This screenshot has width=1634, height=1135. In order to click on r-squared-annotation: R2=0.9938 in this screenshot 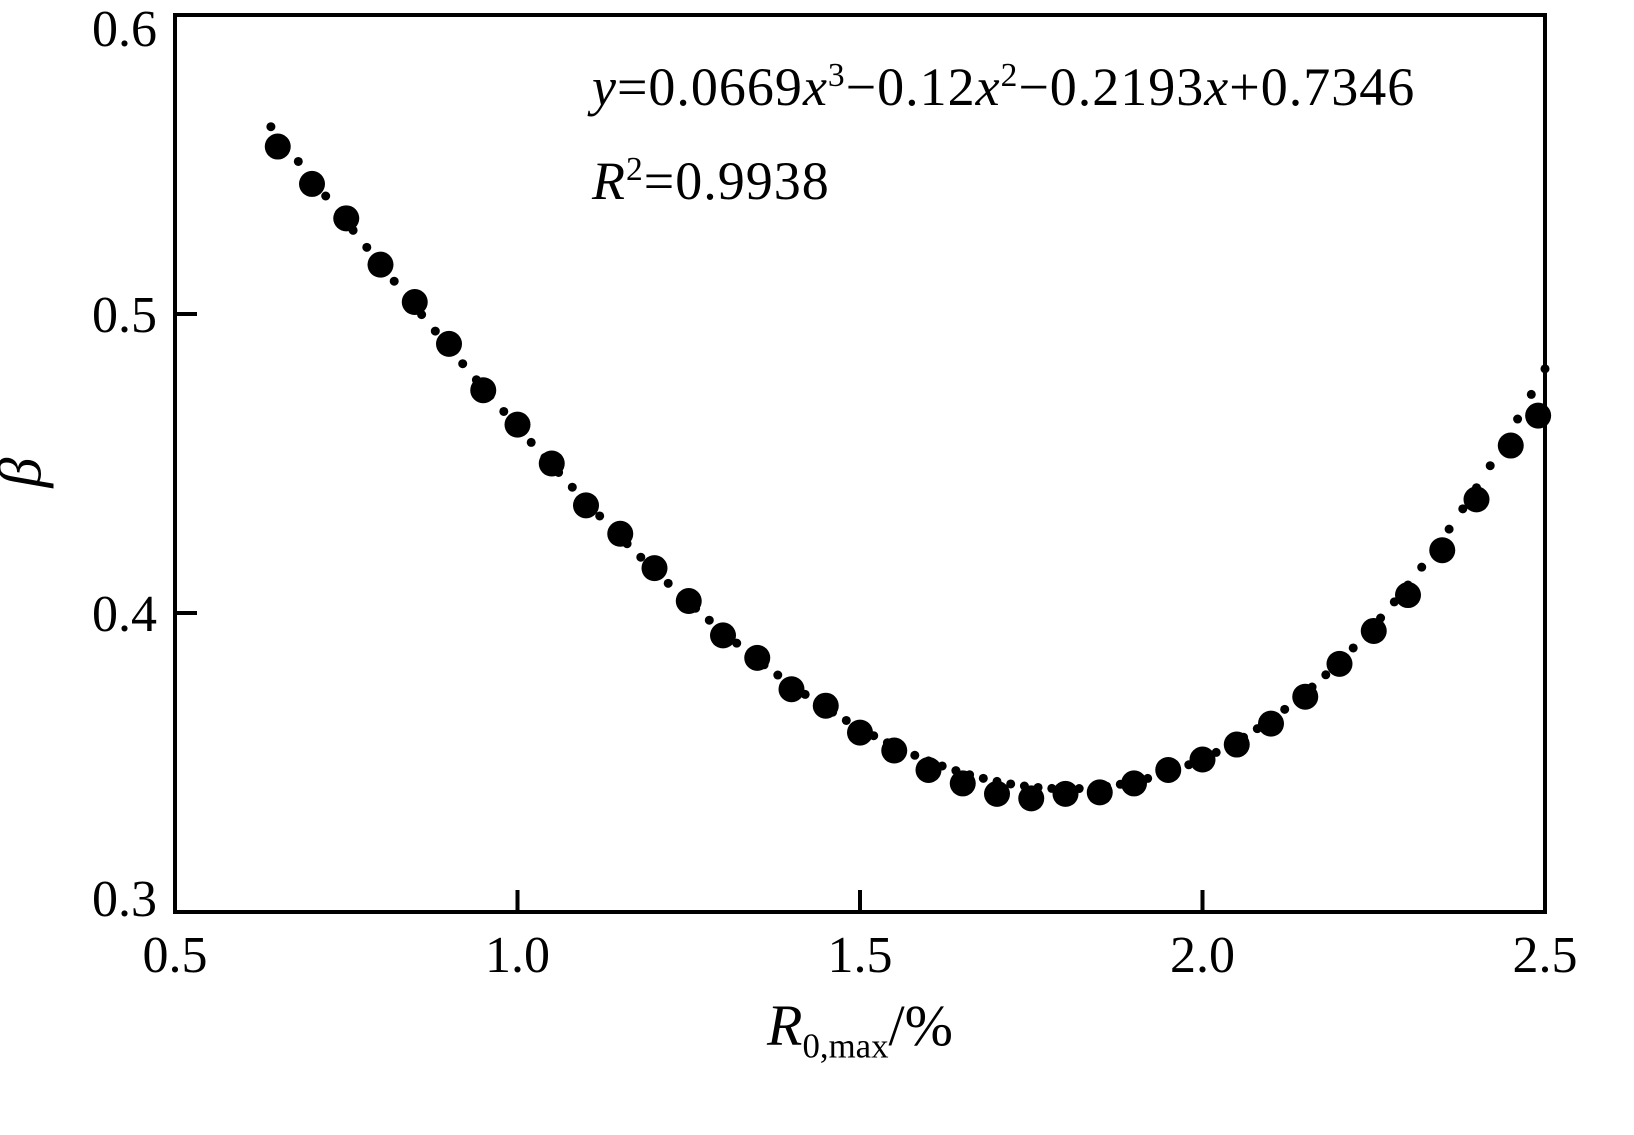, I will do `click(711, 181)`.